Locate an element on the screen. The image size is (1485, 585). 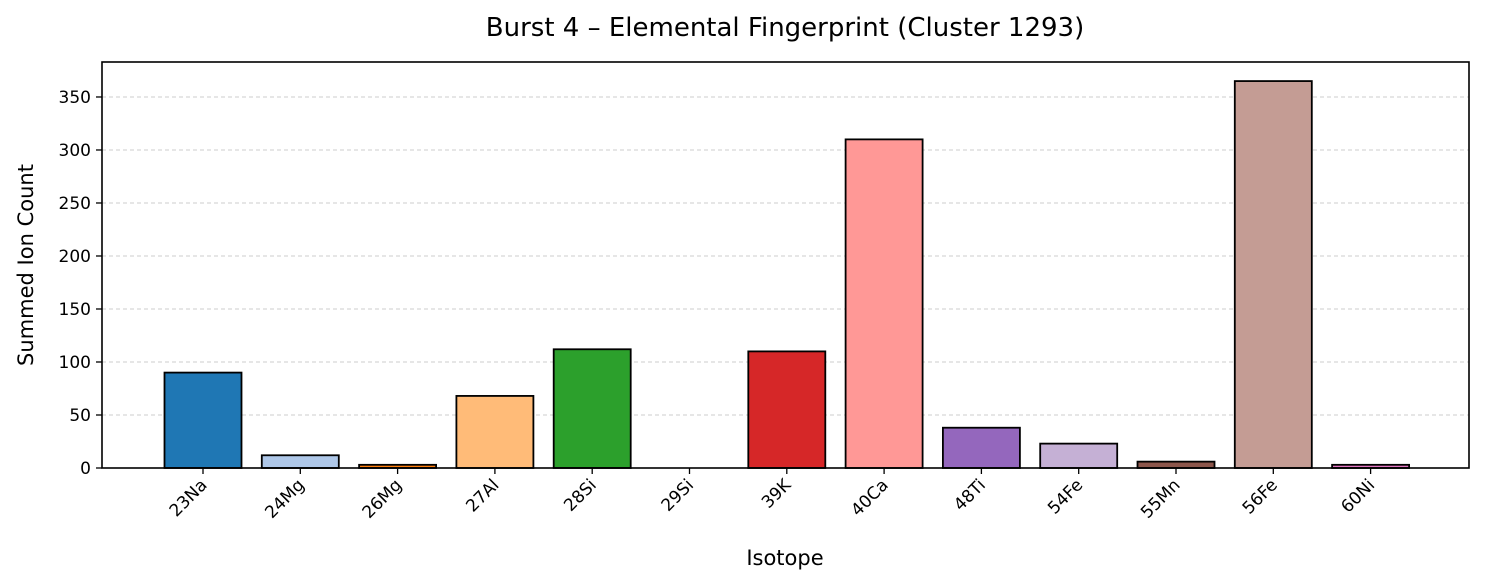
y-axis-label: Summed Ion Count is located at coordinates (26, 265).